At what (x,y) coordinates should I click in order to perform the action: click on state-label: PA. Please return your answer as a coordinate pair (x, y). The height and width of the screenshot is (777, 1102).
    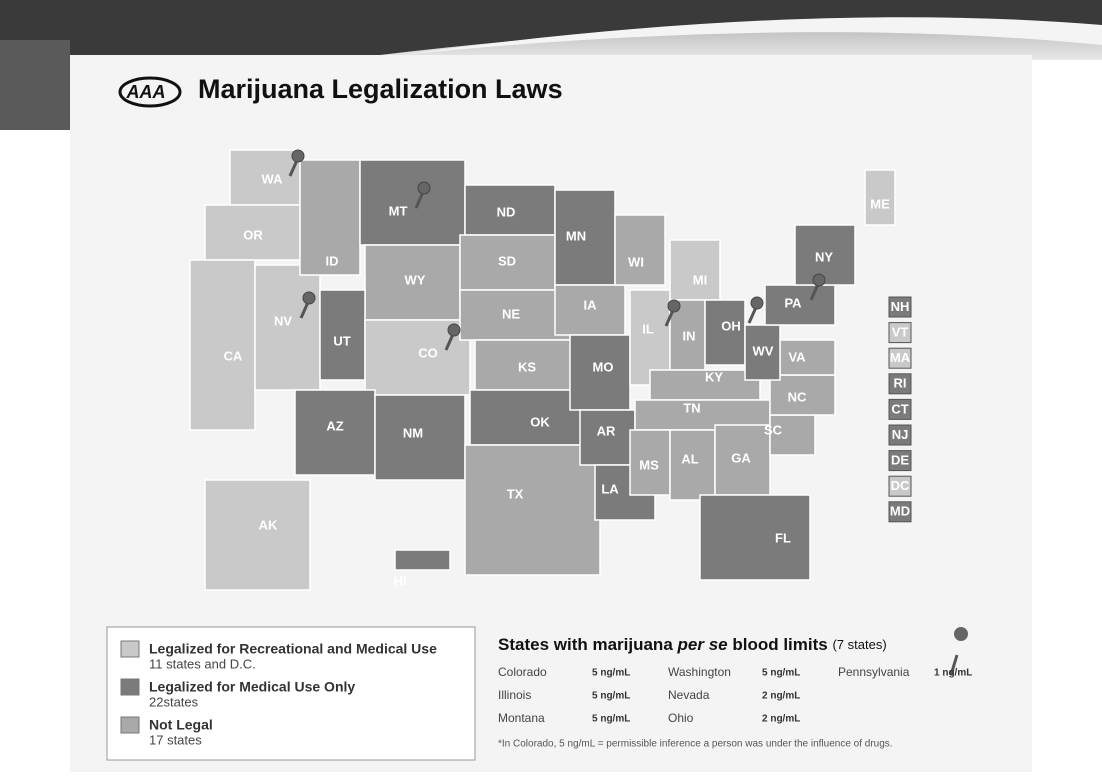
    Looking at the image, I should click on (793, 302).